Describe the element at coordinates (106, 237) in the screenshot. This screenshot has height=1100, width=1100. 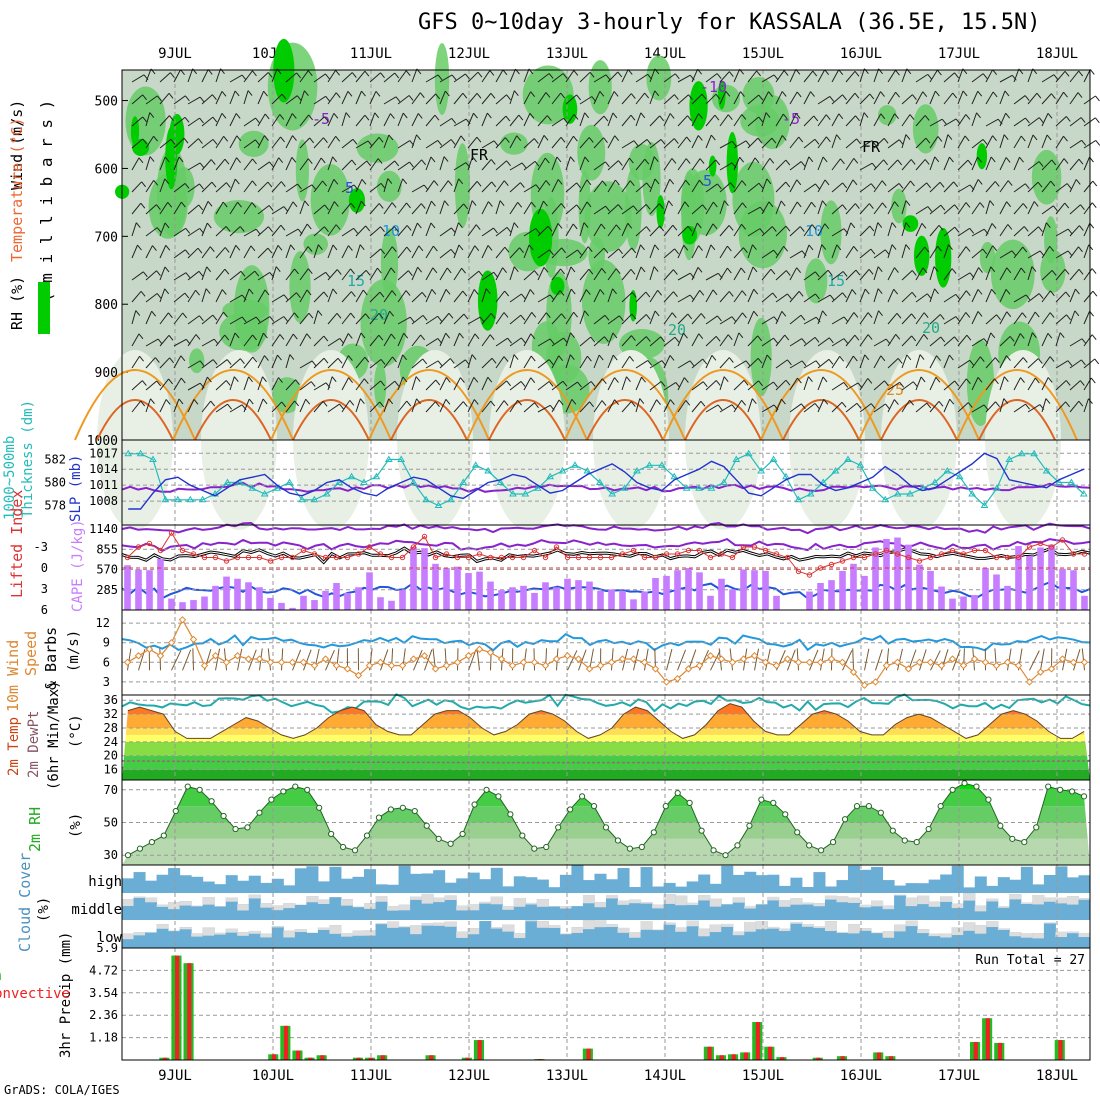
I see `upper-ytick-label: 700` at that location.